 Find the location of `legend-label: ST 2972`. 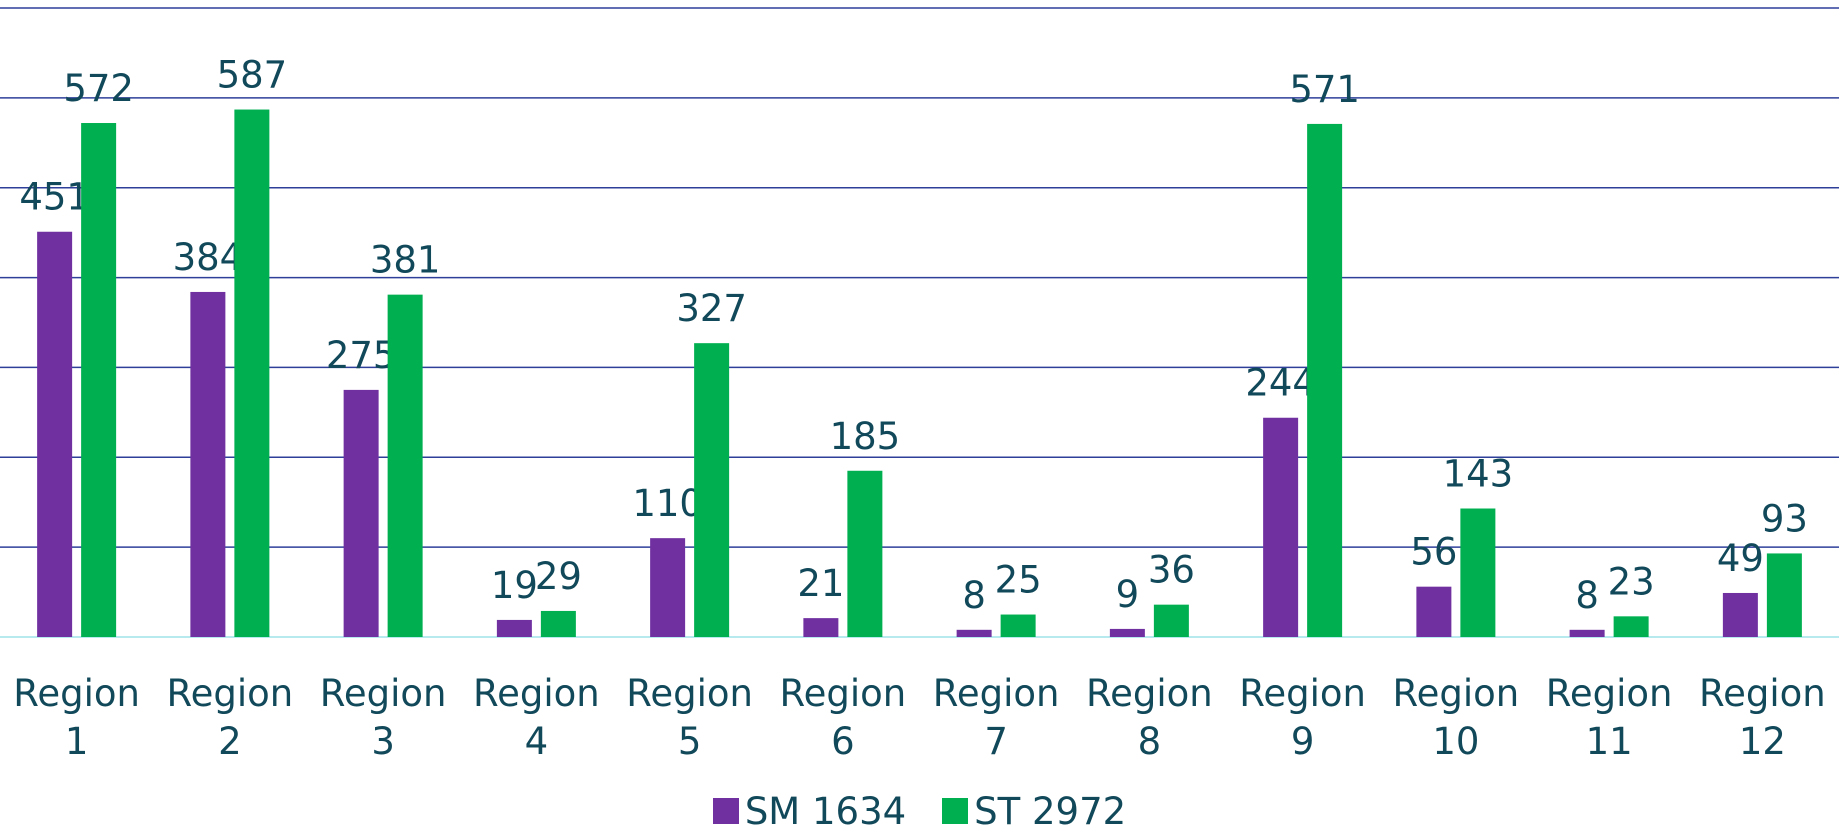

legend-label: ST 2972 is located at coordinates (1050, 811).